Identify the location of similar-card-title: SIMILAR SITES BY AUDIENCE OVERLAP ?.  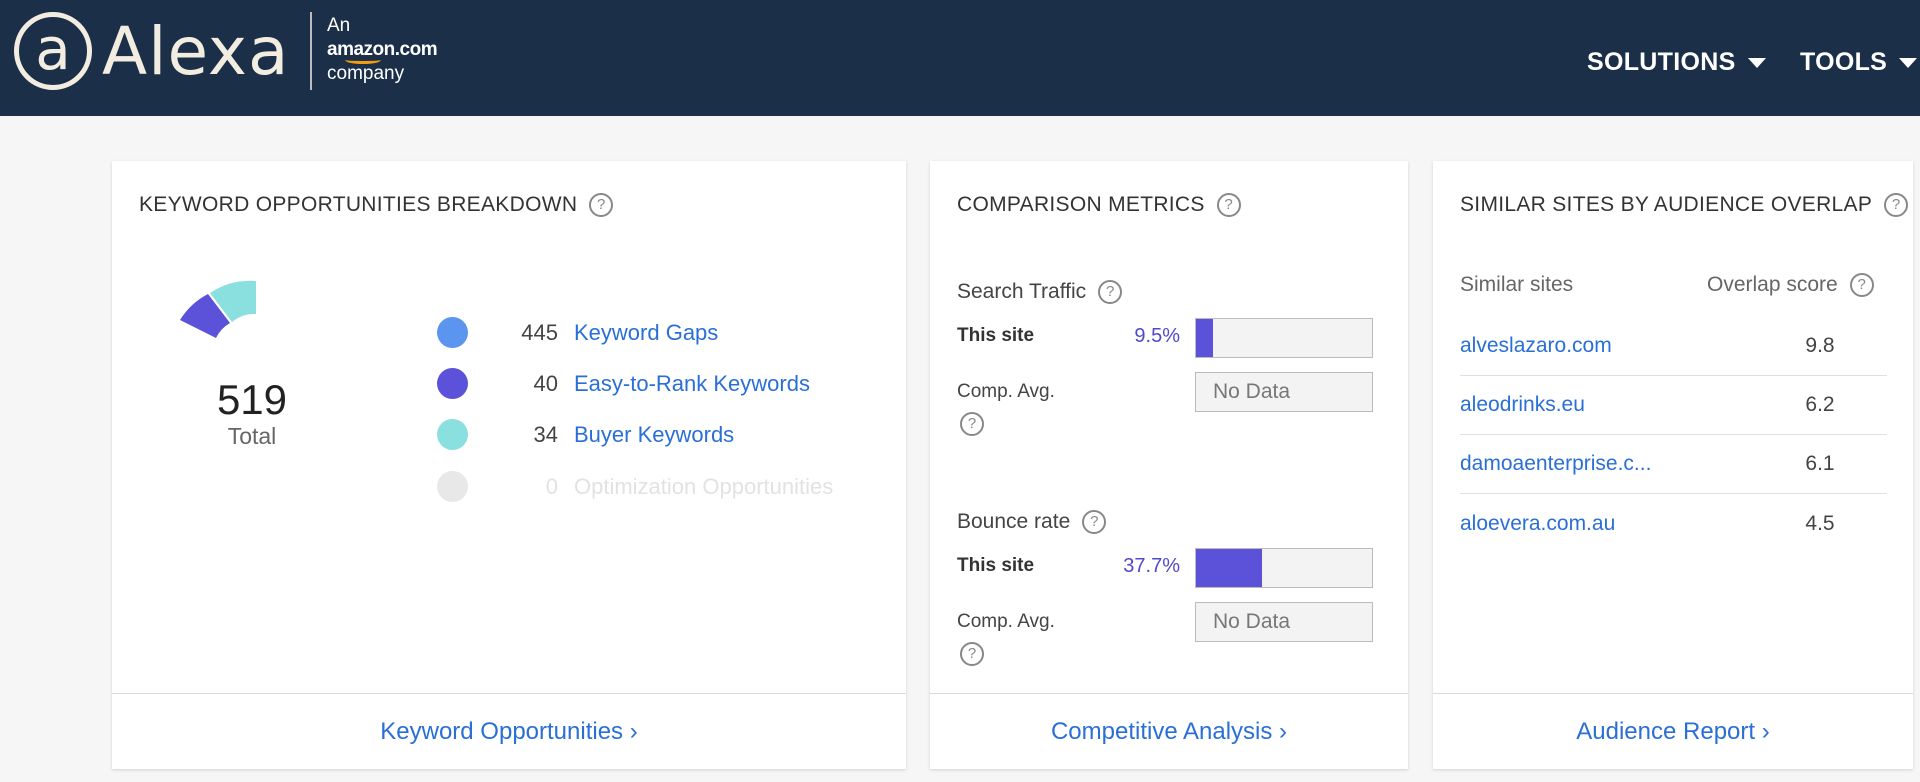
(1684, 205).